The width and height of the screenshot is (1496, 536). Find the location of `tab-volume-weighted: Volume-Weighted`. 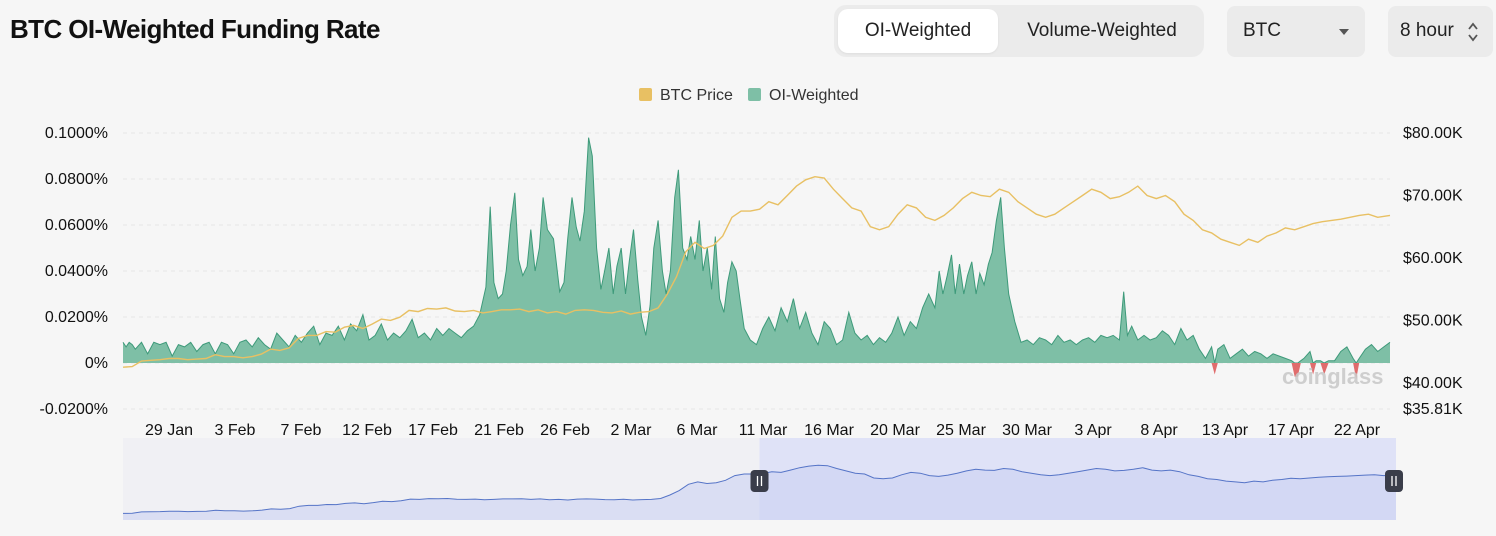

tab-volume-weighted: Volume-Weighted is located at coordinates (1102, 30).